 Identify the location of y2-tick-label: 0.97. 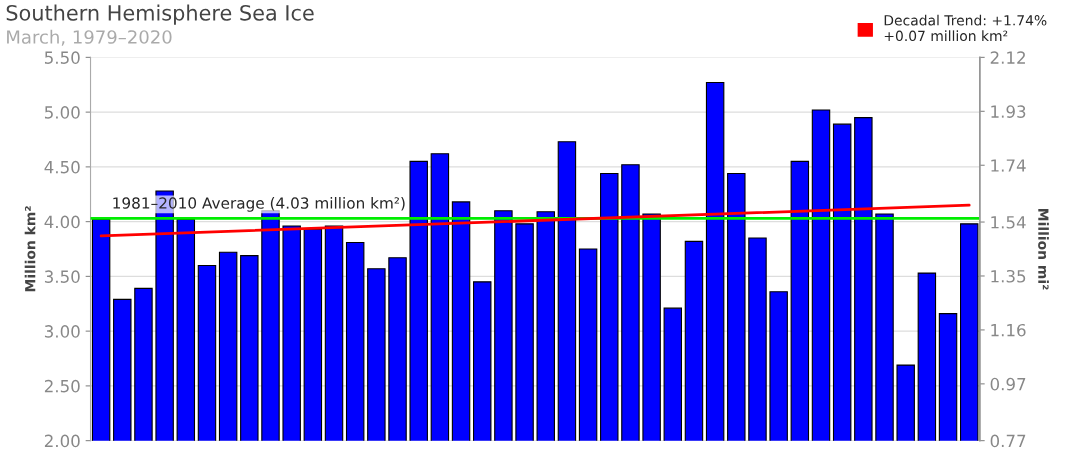
(1008, 384).